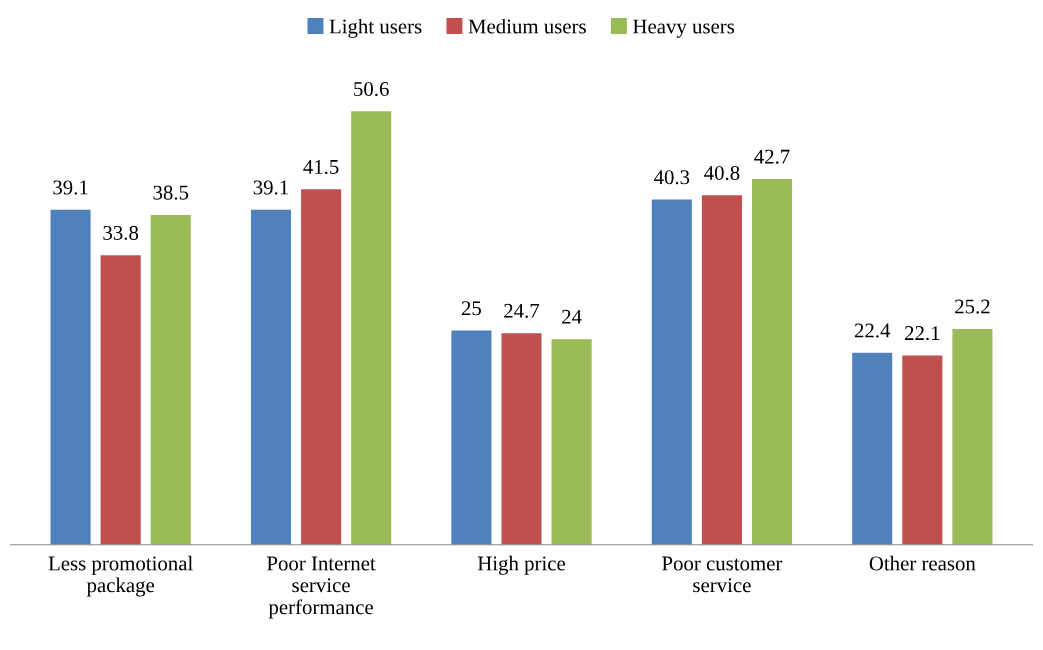 The width and height of the screenshot is (1043, 650). What do you see at coordinates (171, 192) in the screenshot?
I see `data-label: 38.5` at bounding box center [171, 192].